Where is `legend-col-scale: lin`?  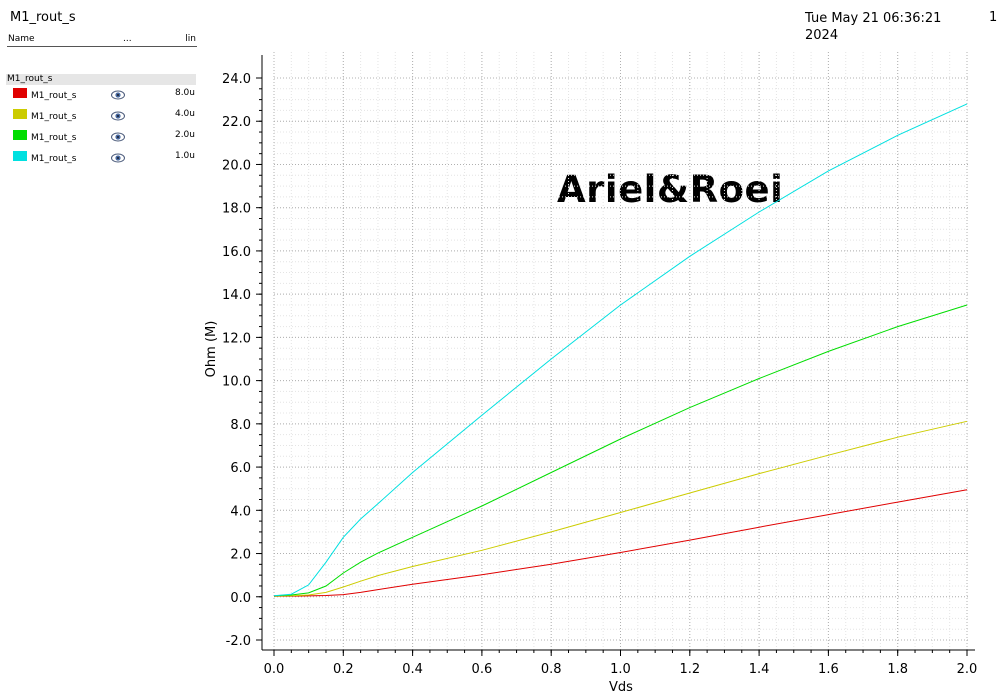
legend-col-scale: lin is located at coordinates (190, 39).